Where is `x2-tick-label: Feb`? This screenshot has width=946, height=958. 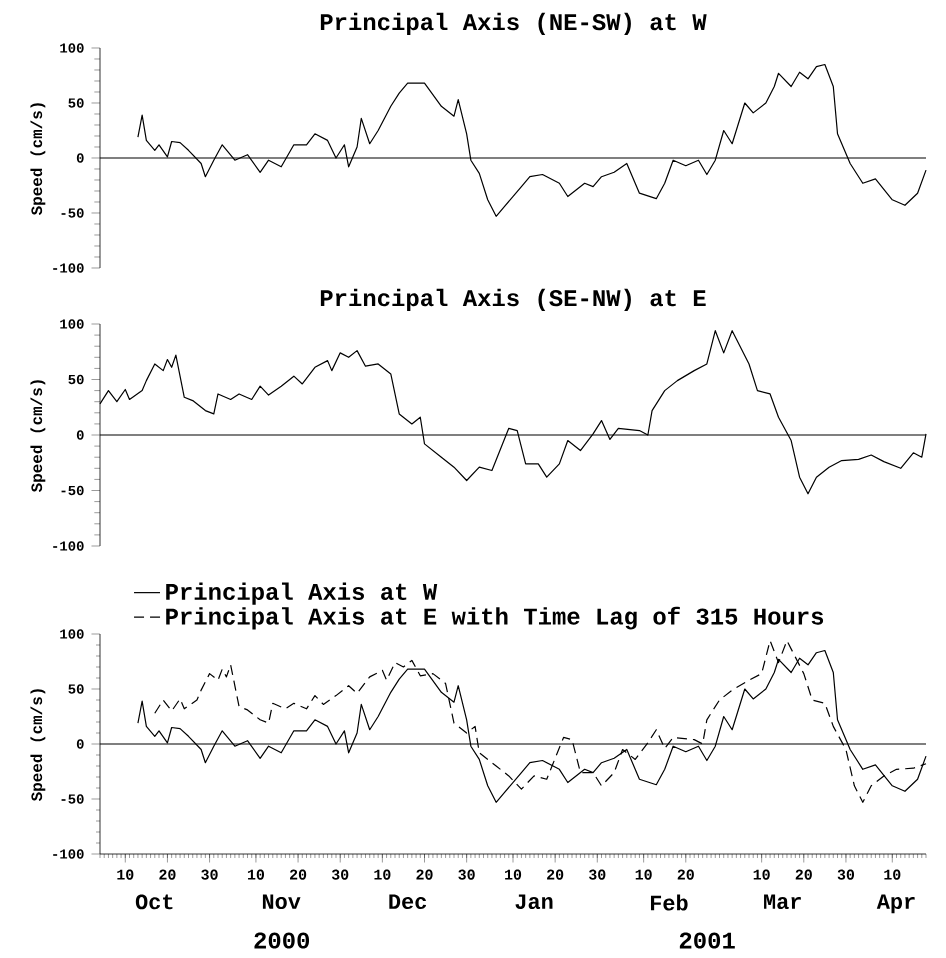
x2-tick-label: Feb is located at coordinates (669, 902).